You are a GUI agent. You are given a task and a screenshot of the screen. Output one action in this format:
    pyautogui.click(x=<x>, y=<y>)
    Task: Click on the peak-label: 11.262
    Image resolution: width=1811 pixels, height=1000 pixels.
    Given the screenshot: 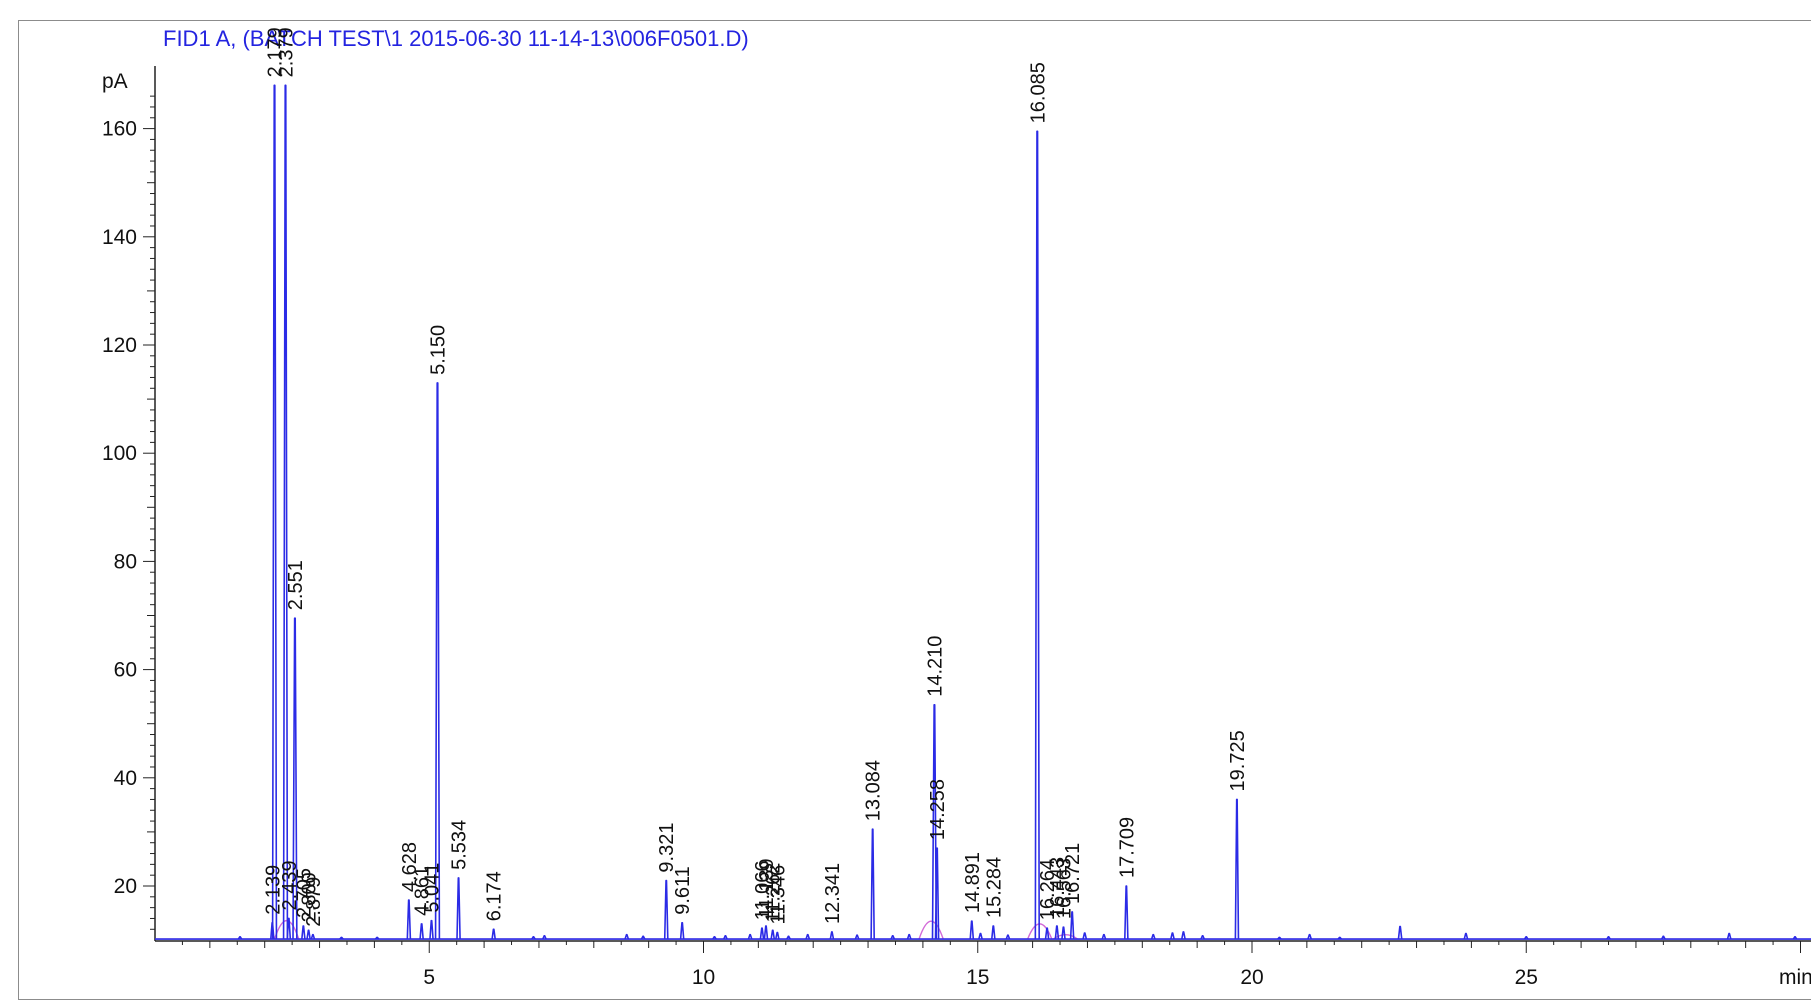 What is the action you would take?
    pyautogui.click(x=774, y=893)
    